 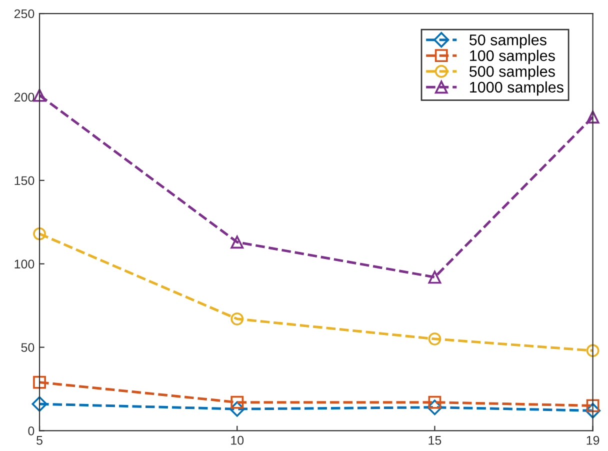 What do you see at coordinates (24, 13) in the screenshot?
I see `y-tick-label: 250` at bounding box center [24, 13].